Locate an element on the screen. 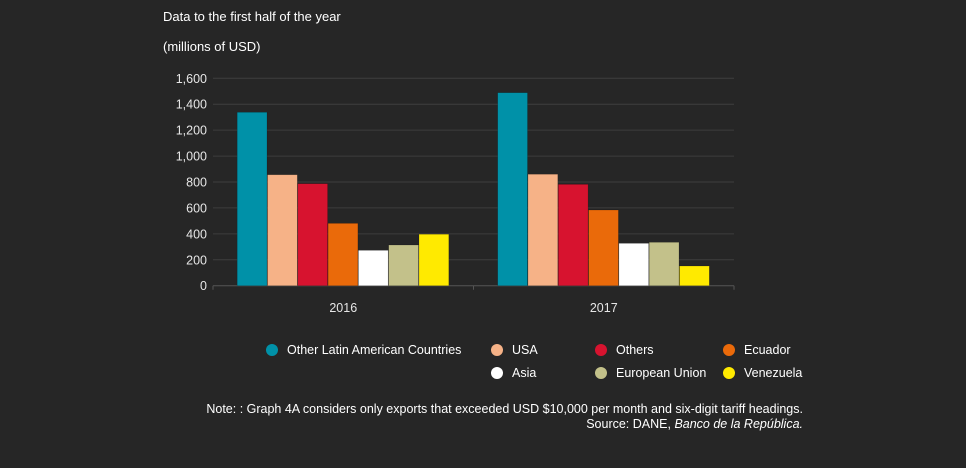 The width and height of the screenshot is (966, 468). bar-ecuador-2017 is located at coordinates (603, 247).